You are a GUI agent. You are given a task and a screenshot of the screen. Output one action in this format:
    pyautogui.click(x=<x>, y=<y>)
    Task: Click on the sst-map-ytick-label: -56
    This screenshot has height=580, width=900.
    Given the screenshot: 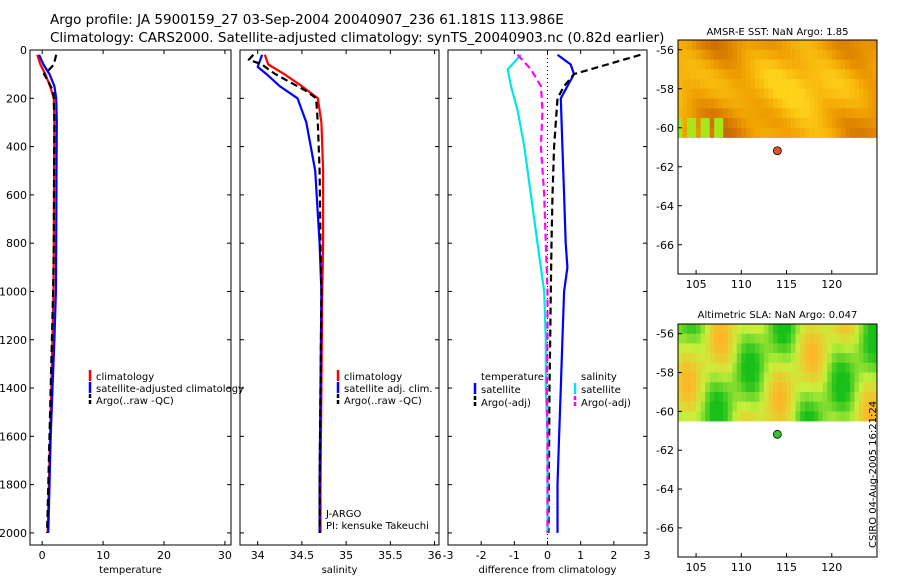 What is the action you would take?
    pyautogui.click(x=665, y=50)
    